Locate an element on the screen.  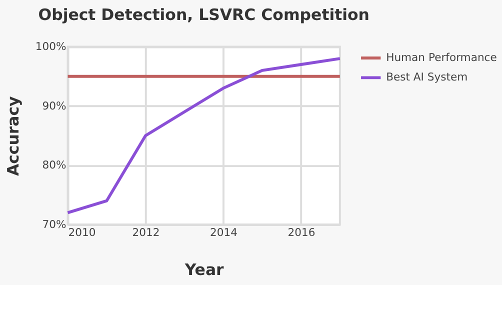
x-axis-title: Year is located at coordinates (204, 270).